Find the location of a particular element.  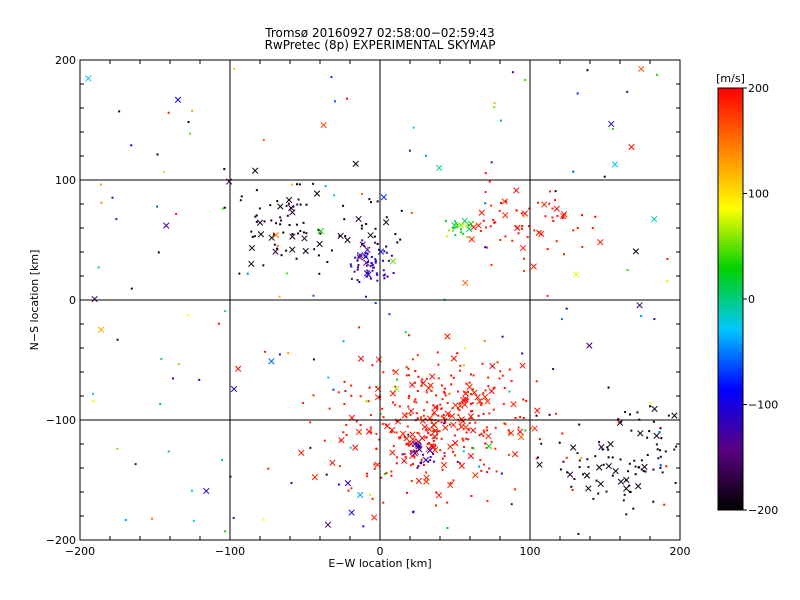

chart-title: Tromsø 20160927 02:58:00−02:59:43 is located at coordinates (380, 33).